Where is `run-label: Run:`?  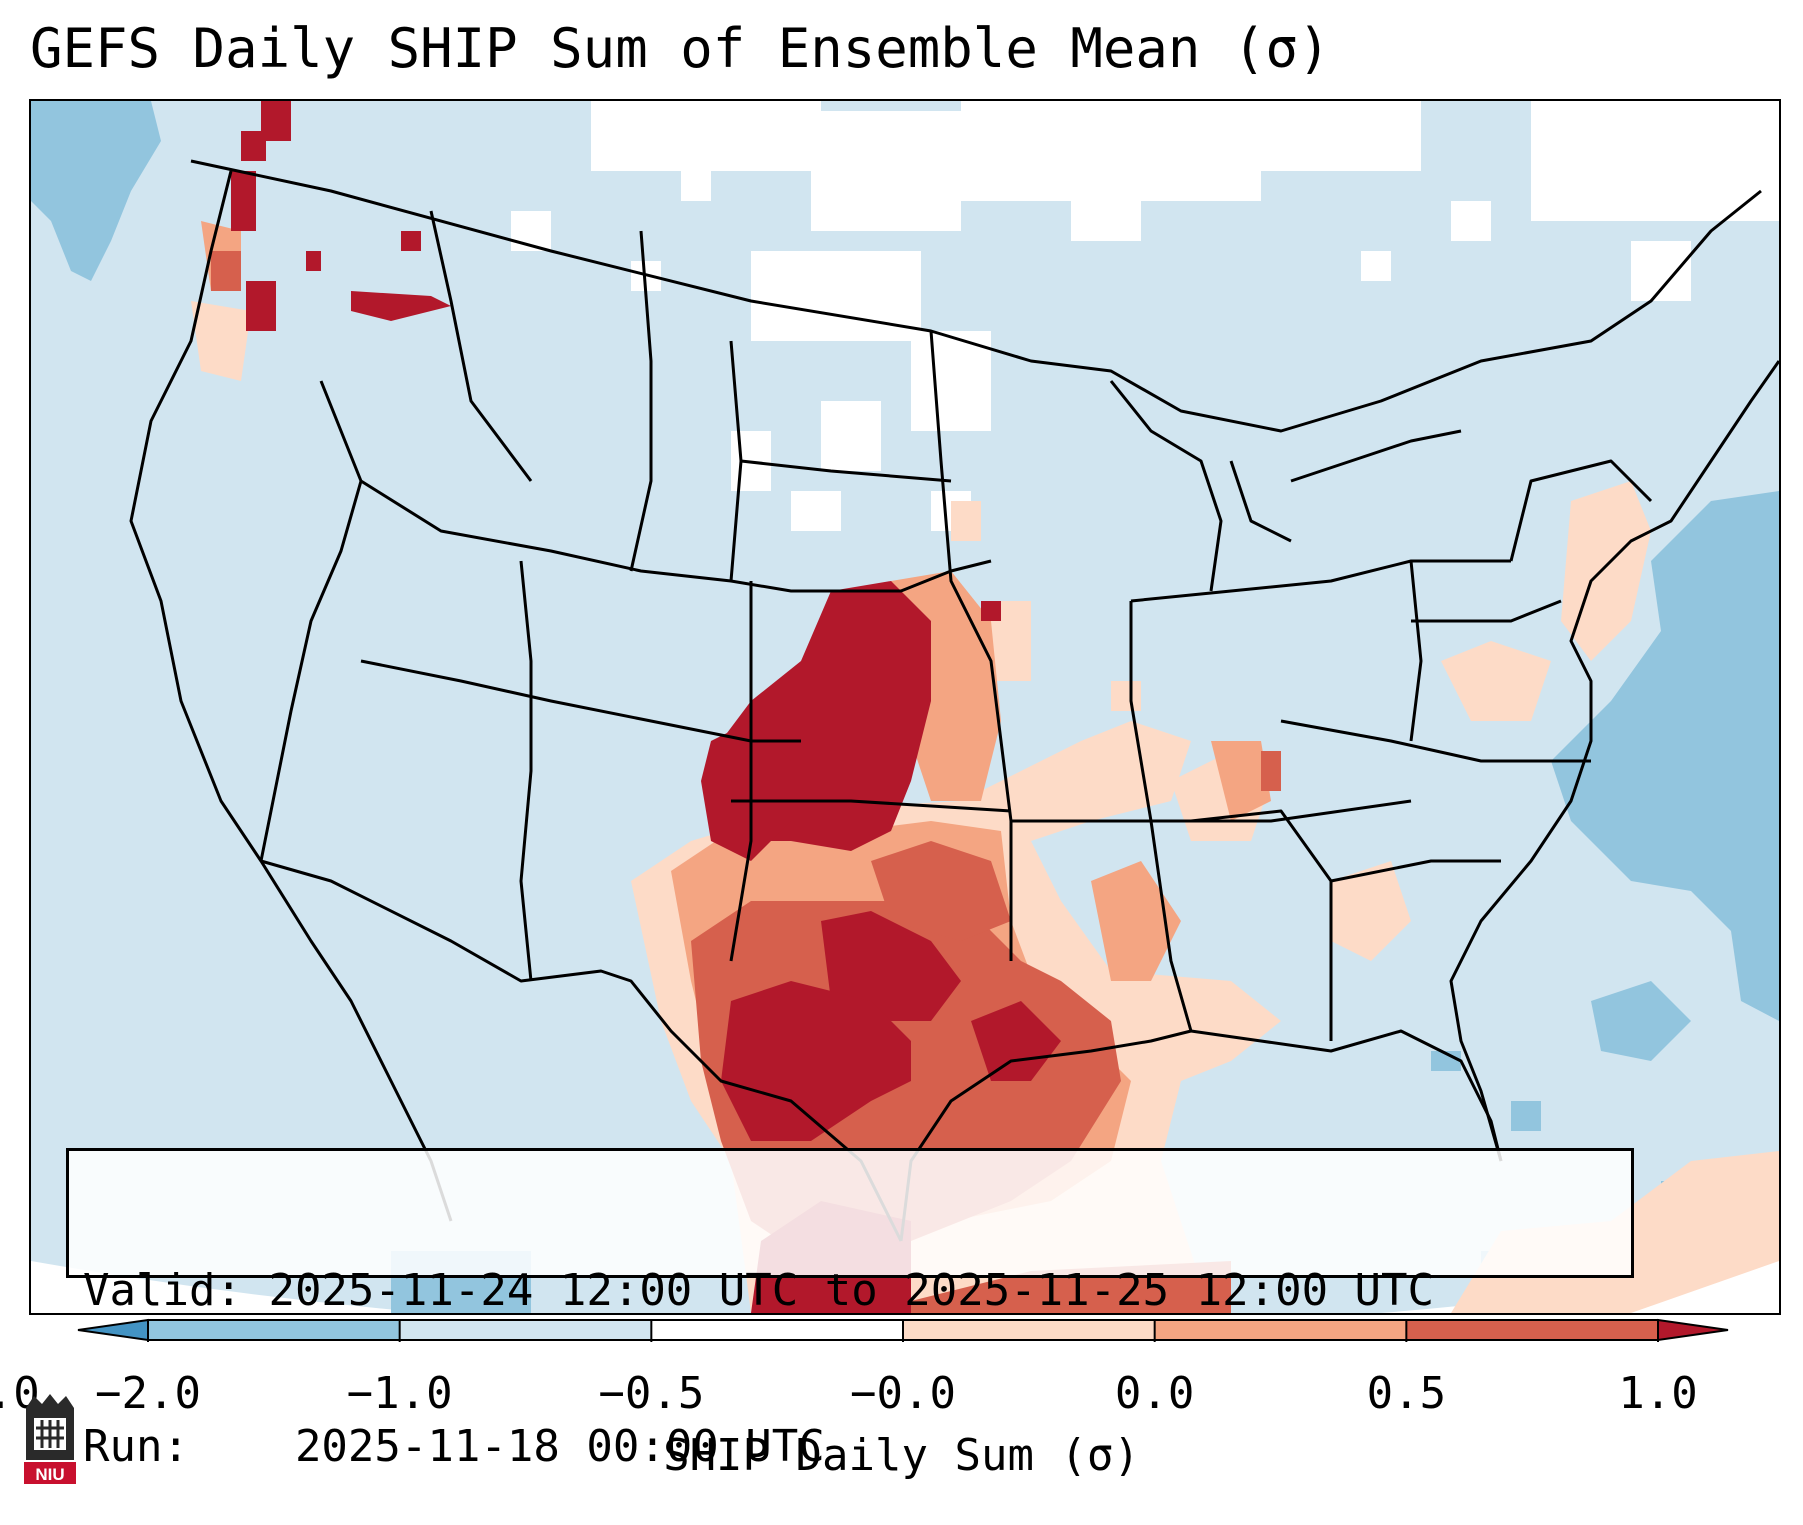
run-label: Run: is located at coordinates (136, 1446).